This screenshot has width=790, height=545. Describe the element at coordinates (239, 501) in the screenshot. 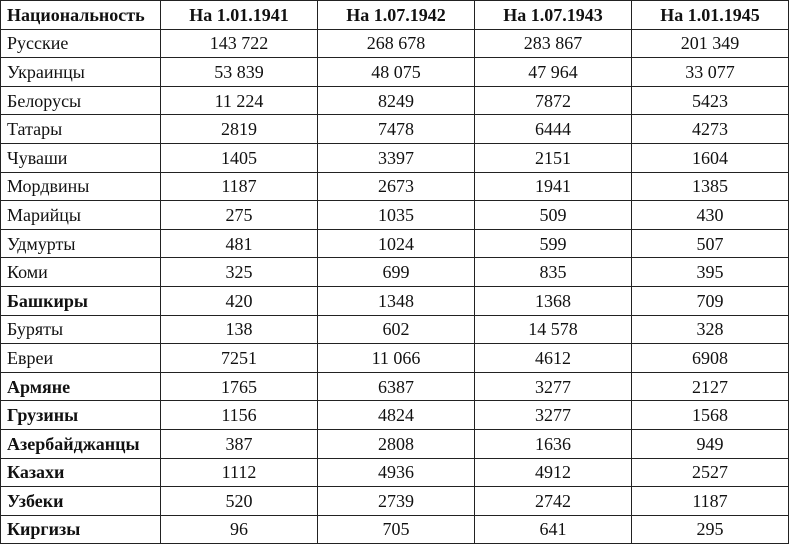

I see `value-cell: 520` at that location.